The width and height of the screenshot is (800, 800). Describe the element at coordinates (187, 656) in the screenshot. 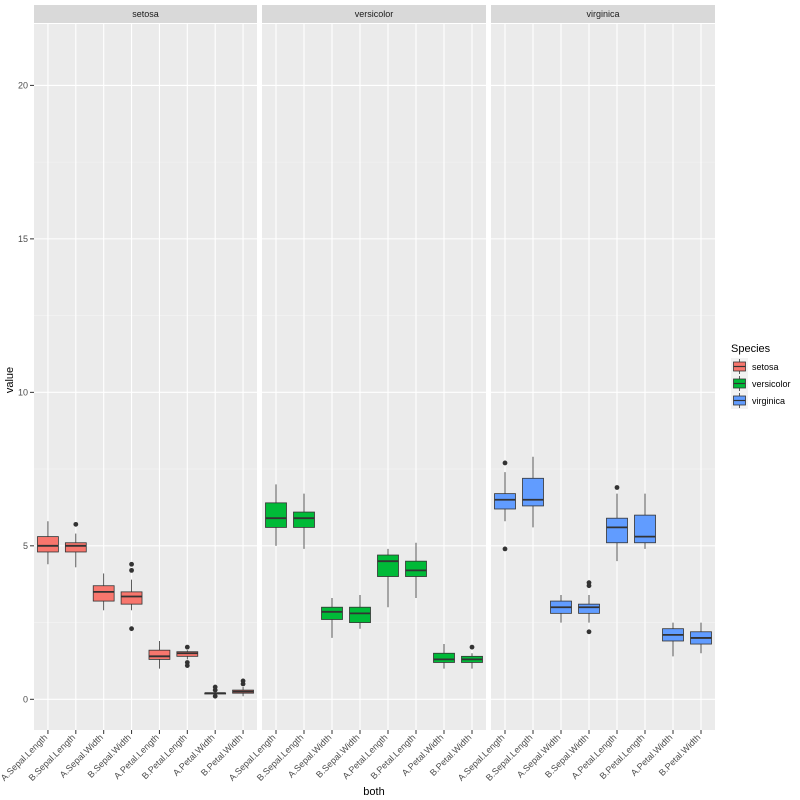

I see `box-setosa-B.Petal.Length` at that location.